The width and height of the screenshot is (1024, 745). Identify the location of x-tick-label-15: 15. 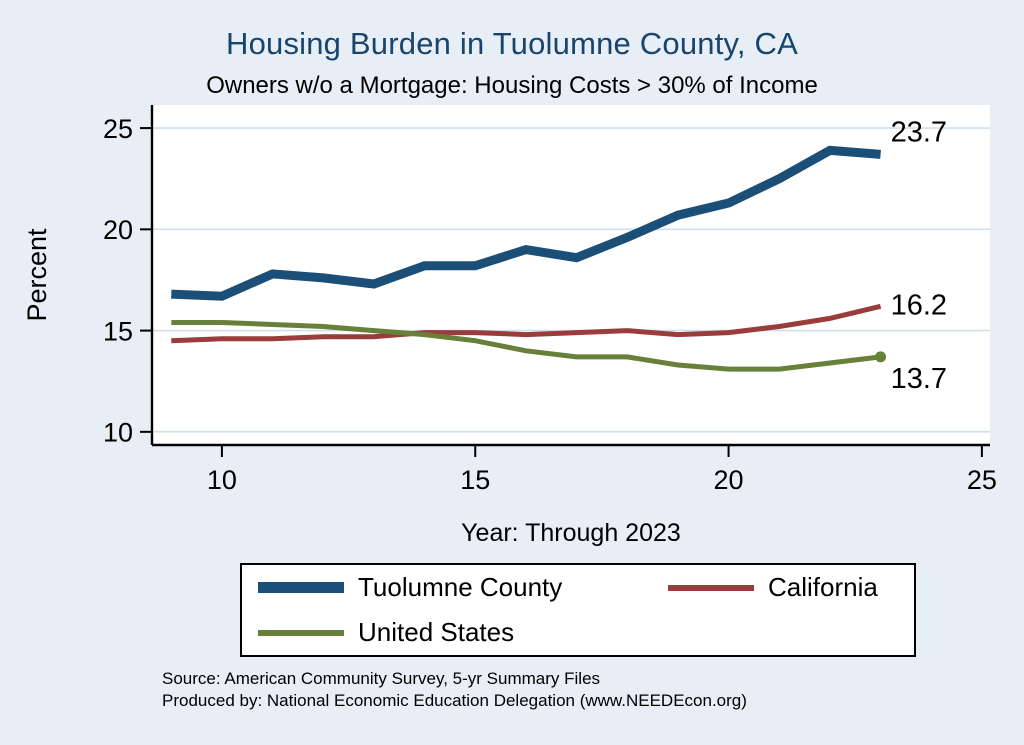
(475, 480).